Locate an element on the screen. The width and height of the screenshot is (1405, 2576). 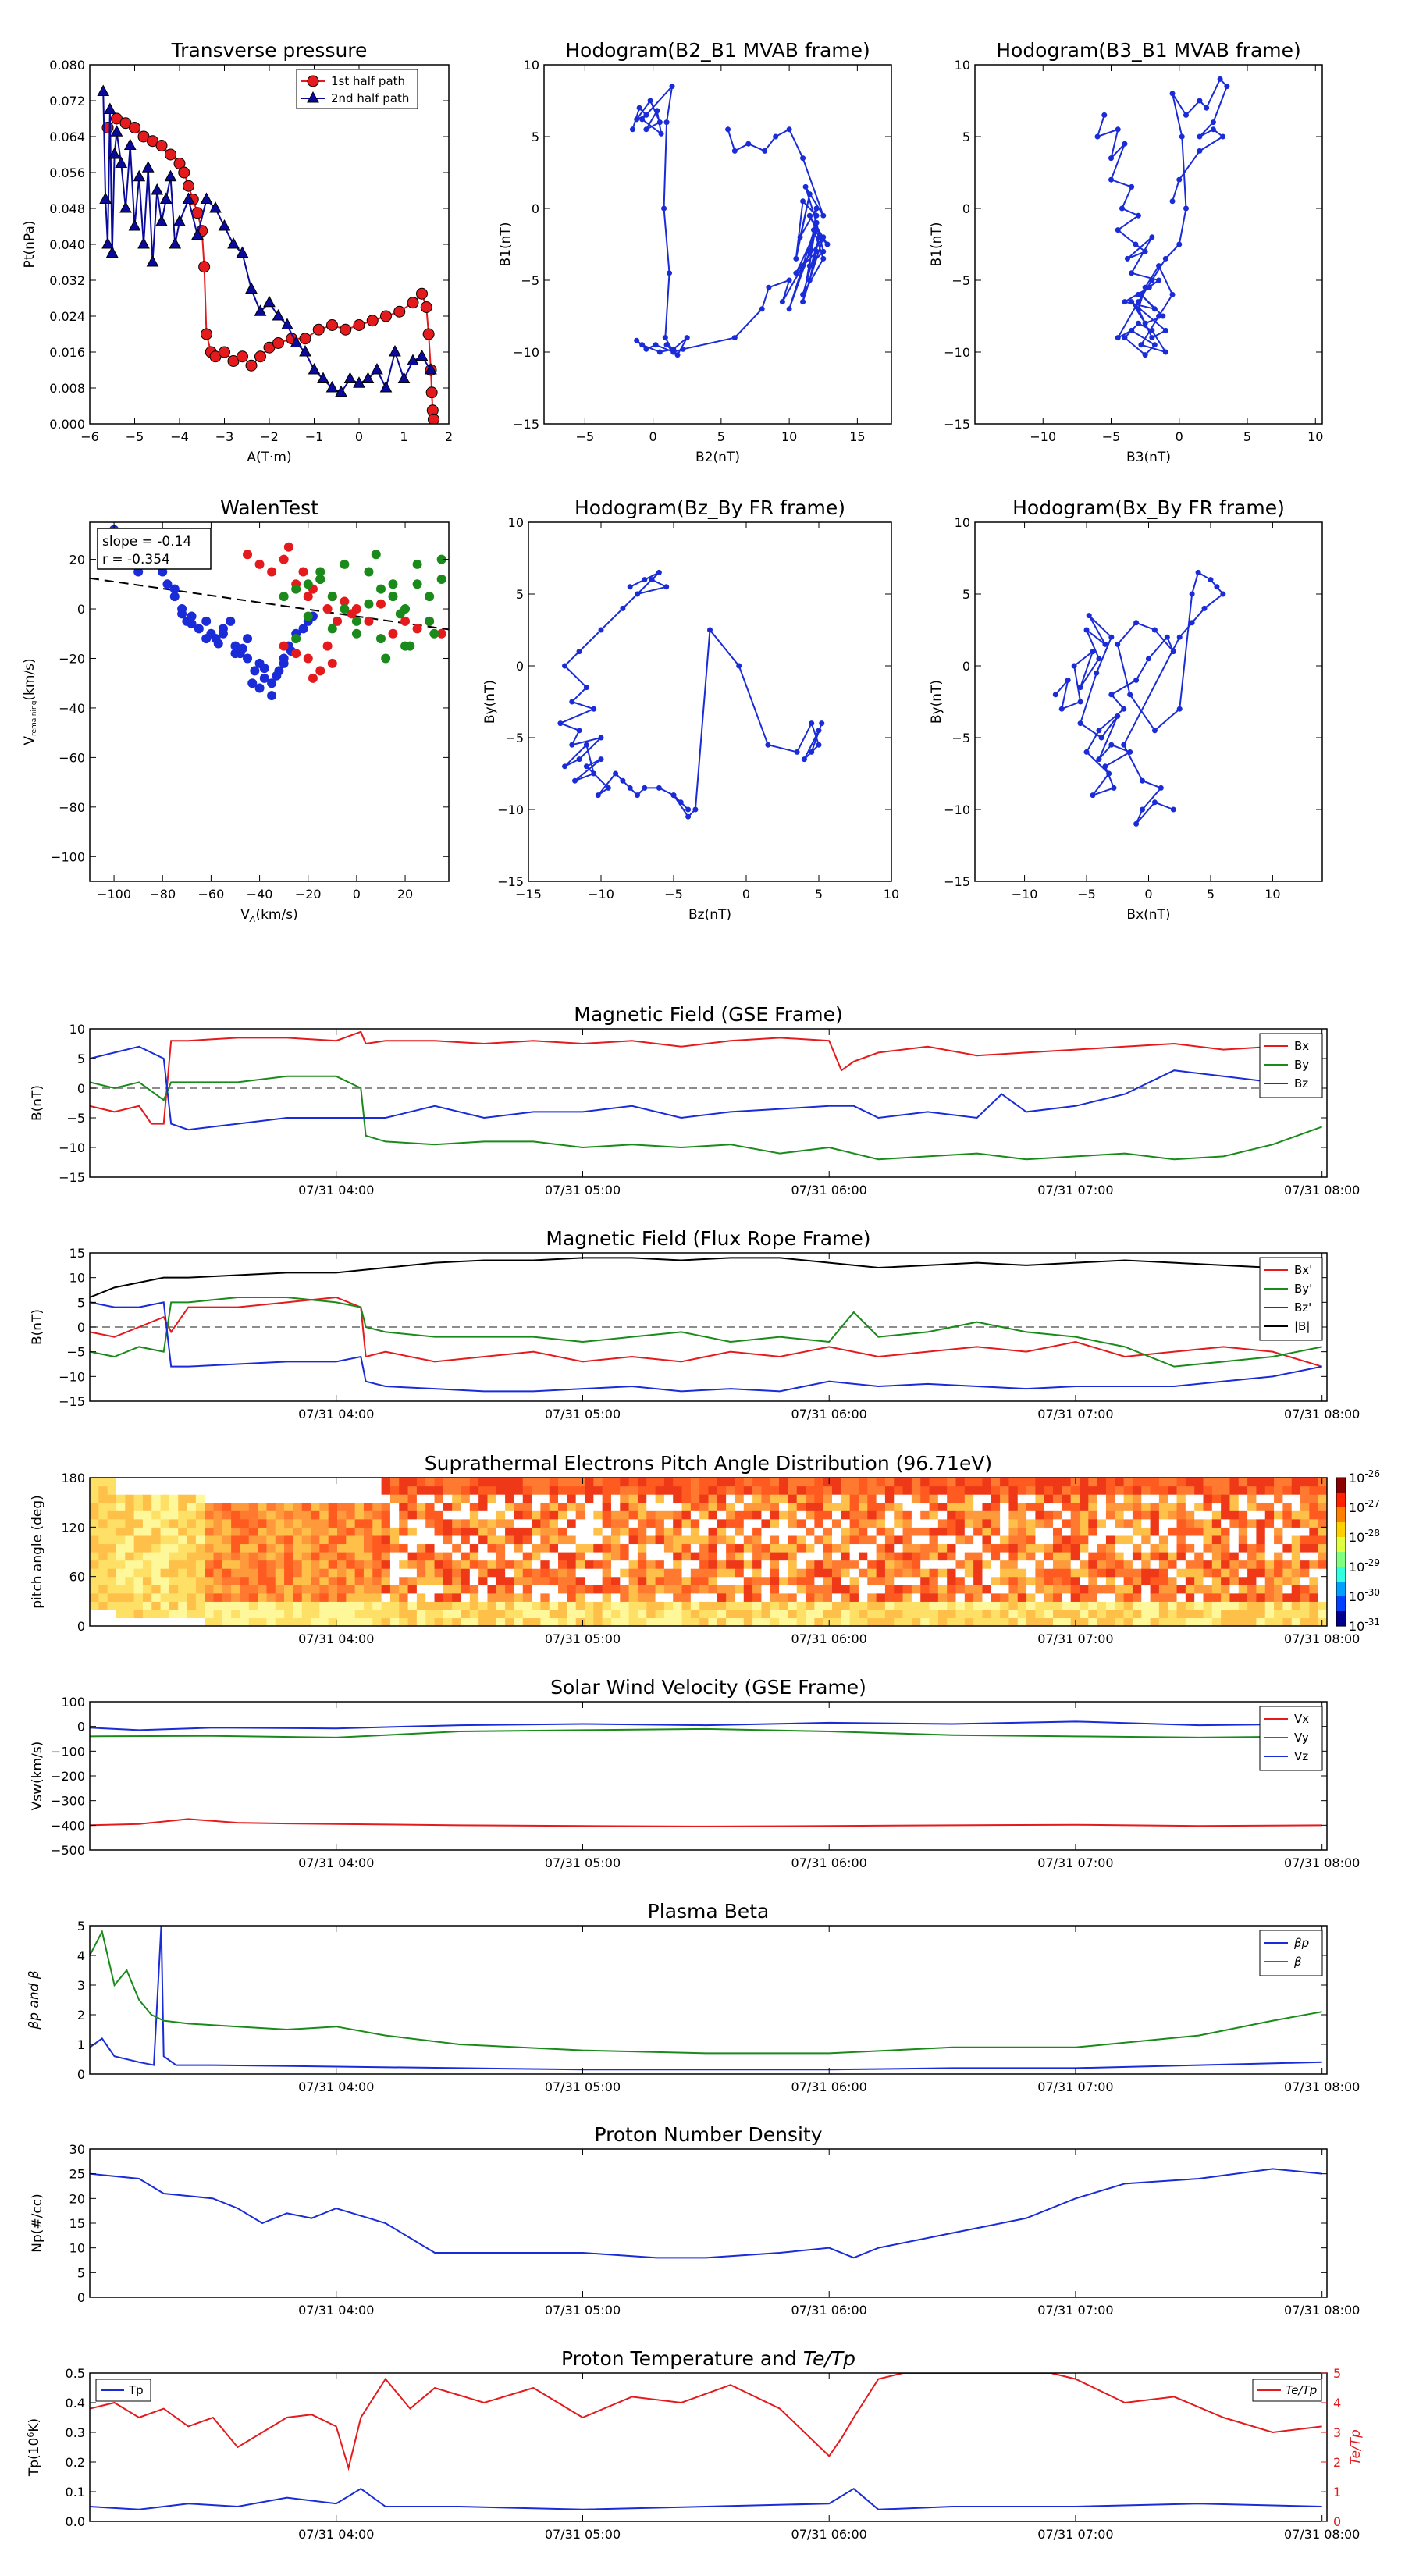
legend-label: β is located at coordinates (1297, 1962).